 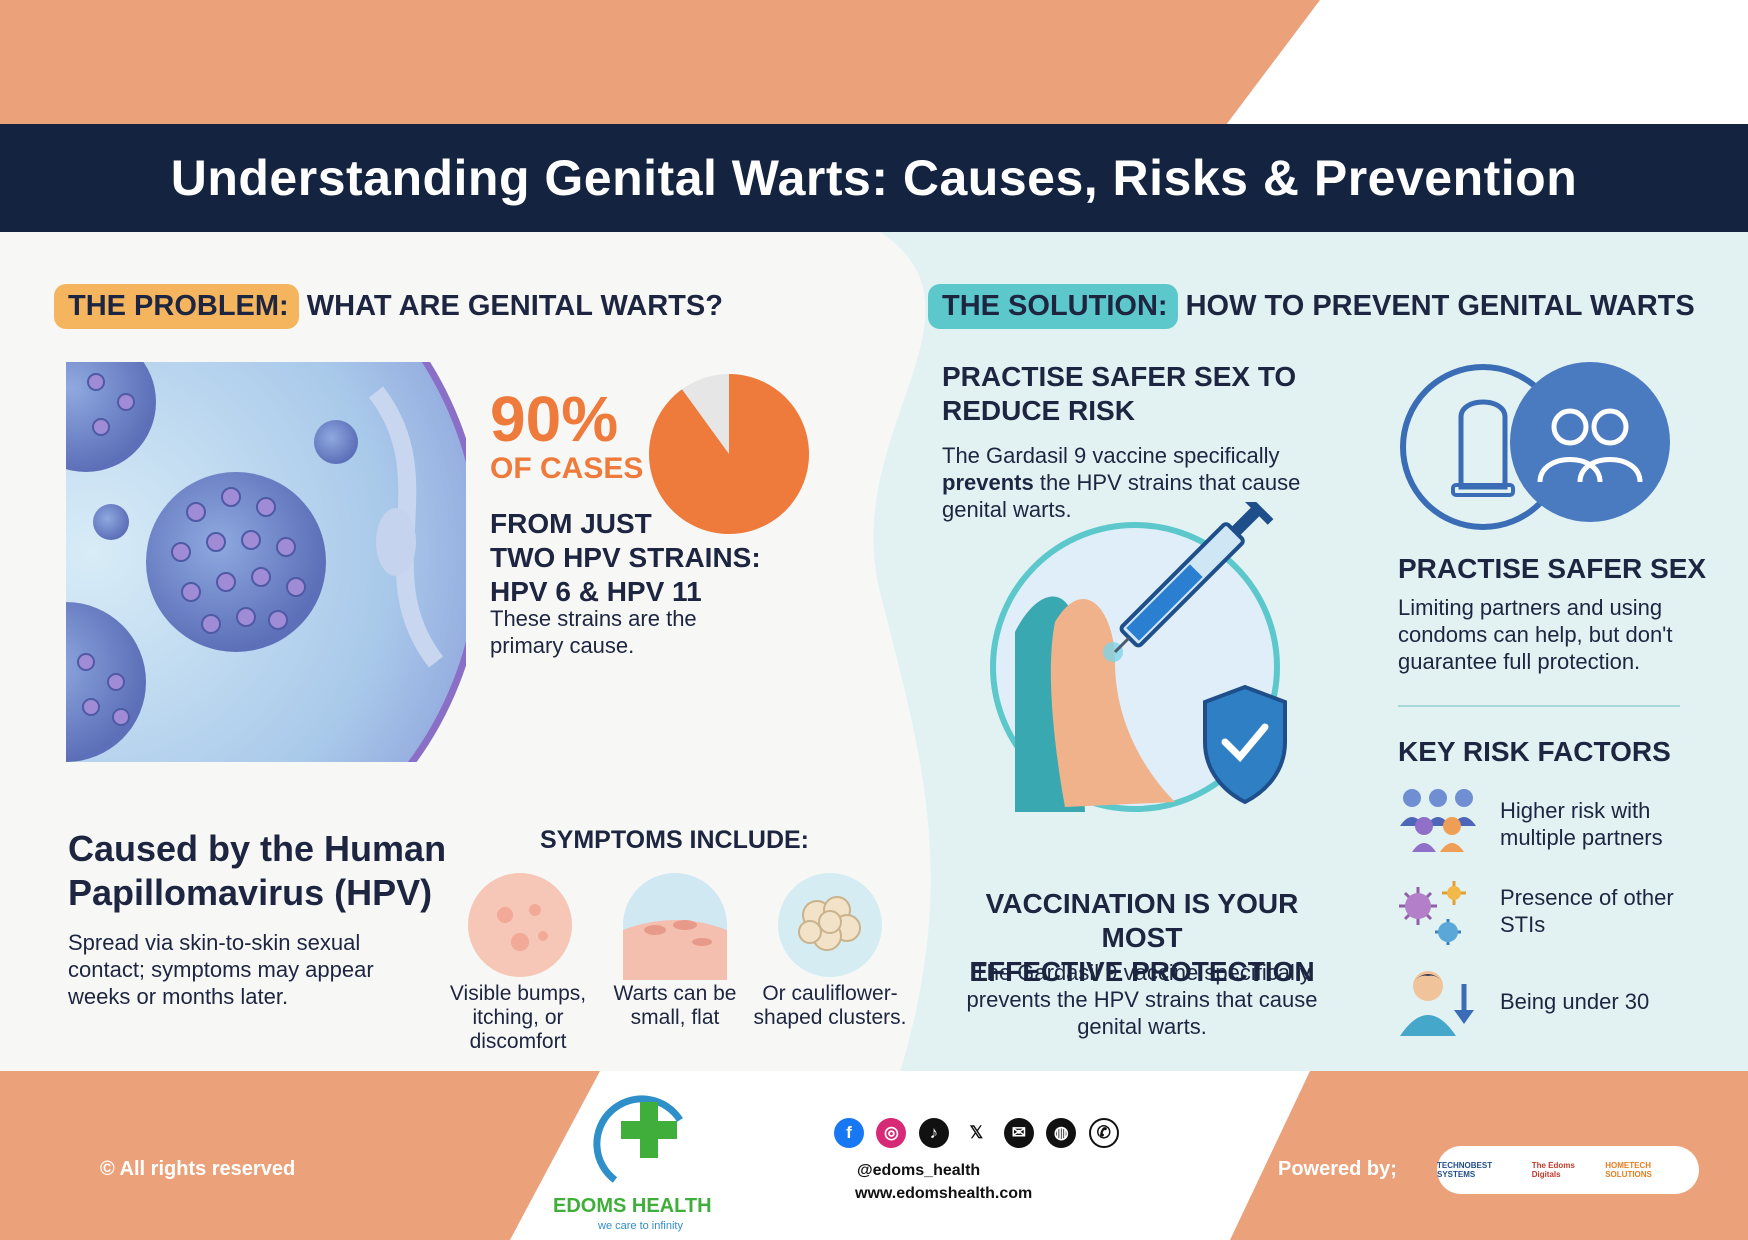 I want to click on top-banner-white-wedge, so click(x=1487, y=62).